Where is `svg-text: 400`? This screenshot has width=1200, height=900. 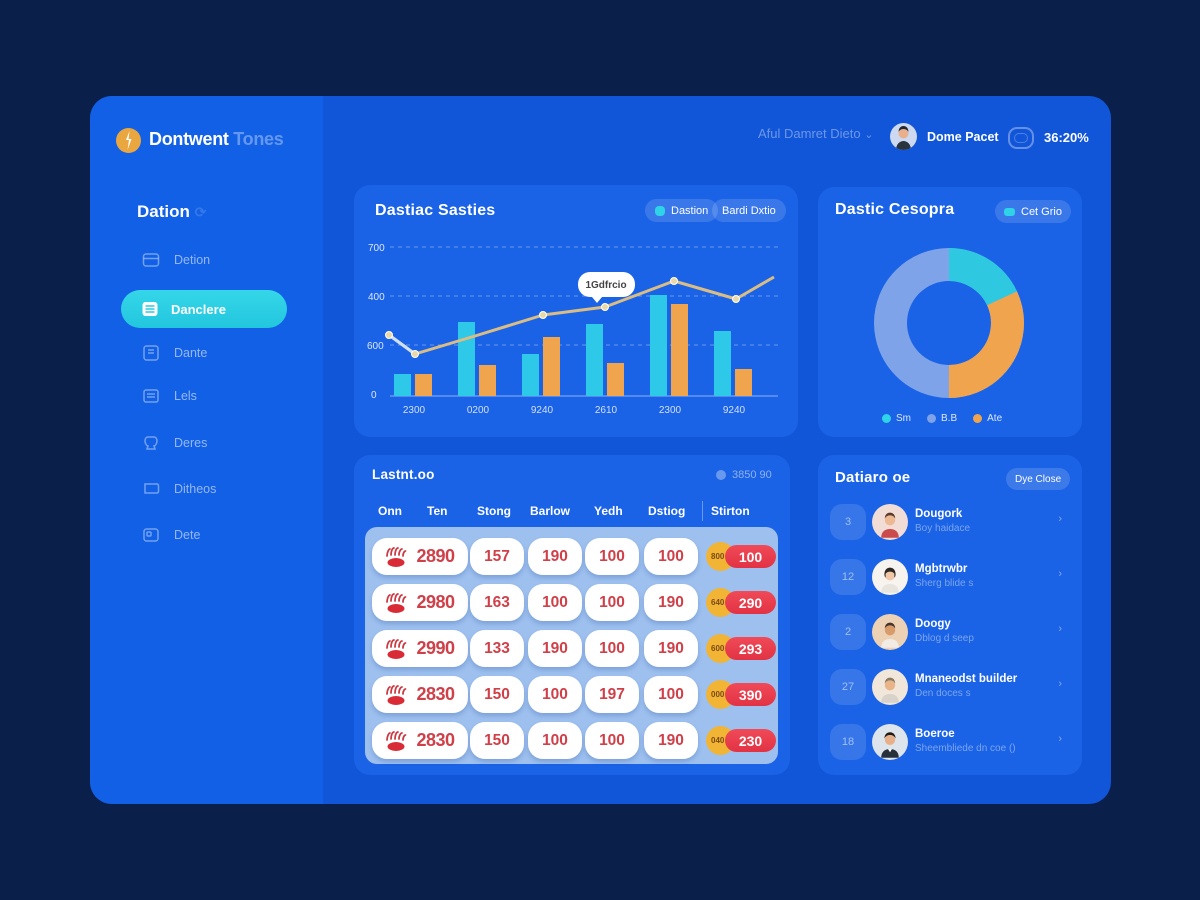
svg-text: 400 is located at coordinates (376, 297).